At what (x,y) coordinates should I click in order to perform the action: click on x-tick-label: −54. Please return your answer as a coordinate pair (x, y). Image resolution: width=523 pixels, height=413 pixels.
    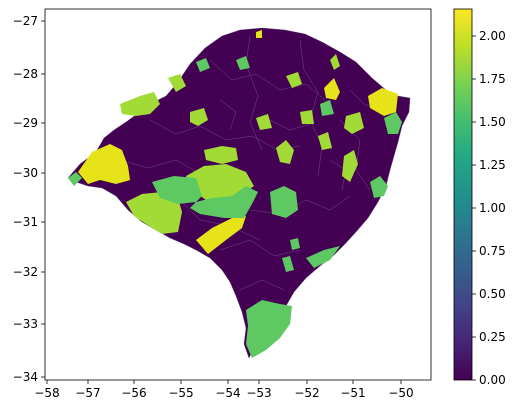
    Looking at the image, I should click on (227, 393).